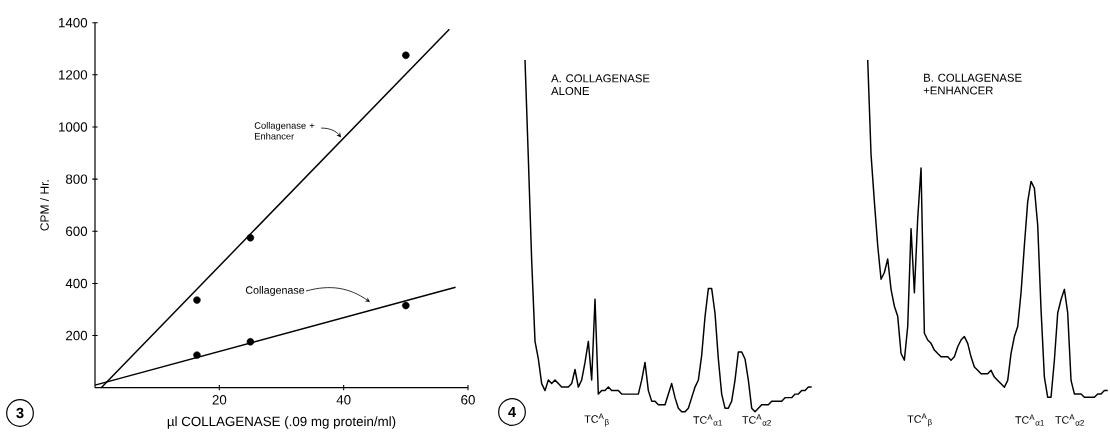  I want to click on text: B. COLLAGENASE +ENHANCER, so click(972, 84).